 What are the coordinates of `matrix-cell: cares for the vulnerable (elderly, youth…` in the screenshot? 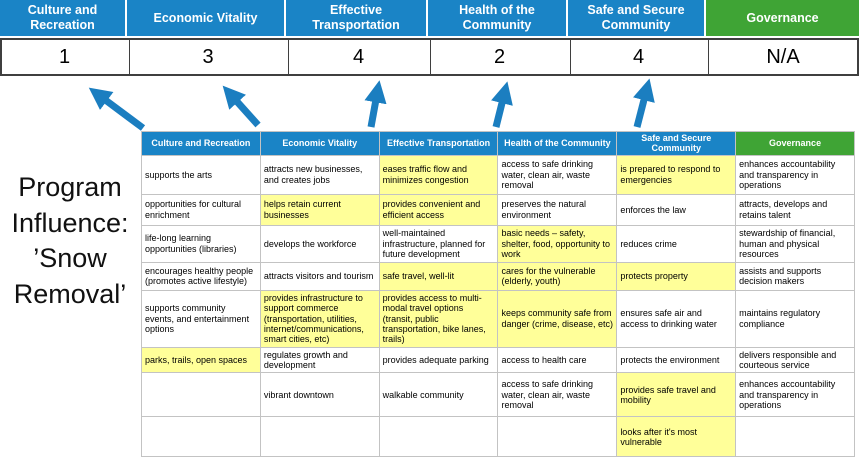 It's located at (557, 276).